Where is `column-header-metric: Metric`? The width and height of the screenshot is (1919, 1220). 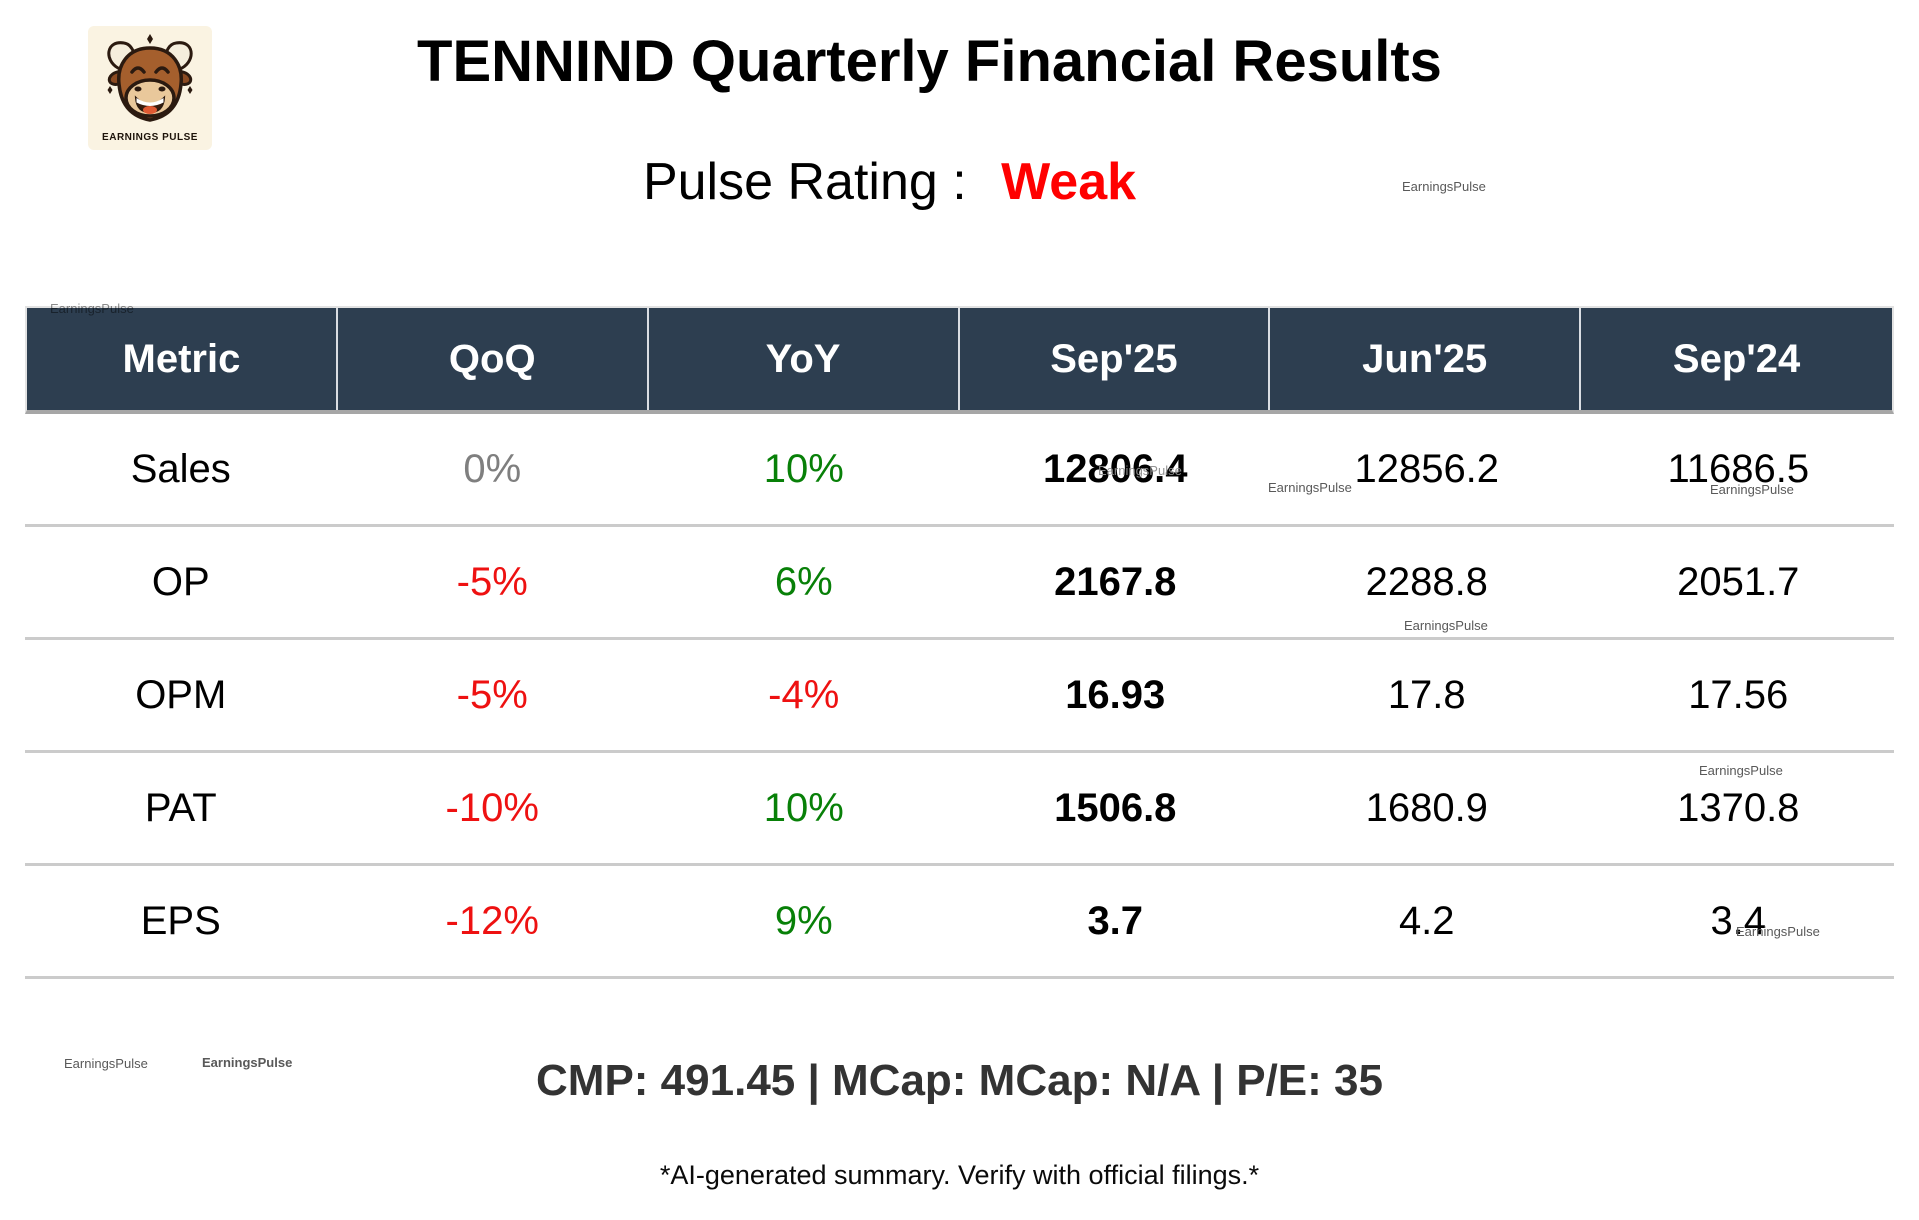
column-header-metric: Metric is located at coordinates (182, 359).